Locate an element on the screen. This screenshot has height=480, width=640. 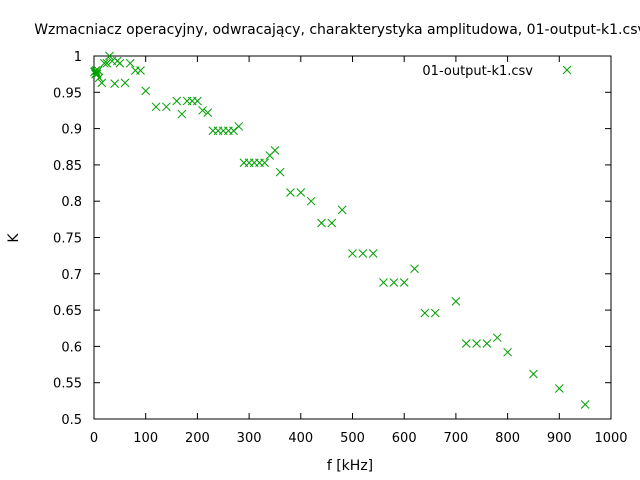
x-tick-label: 700 is located at coordinates (455, 438).